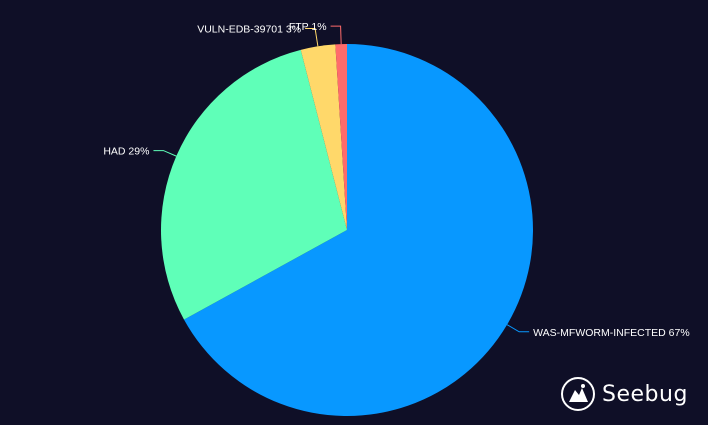 The height and width of the screenshot is (425, 708). What do you see at coordinates (336, 35) in the screenshot?
I see `leader-line-ftp` at bounding box center [336, 35].